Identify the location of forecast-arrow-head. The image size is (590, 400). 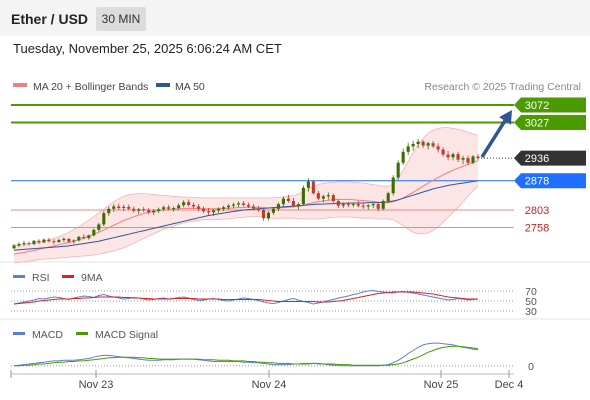
(505, 117).